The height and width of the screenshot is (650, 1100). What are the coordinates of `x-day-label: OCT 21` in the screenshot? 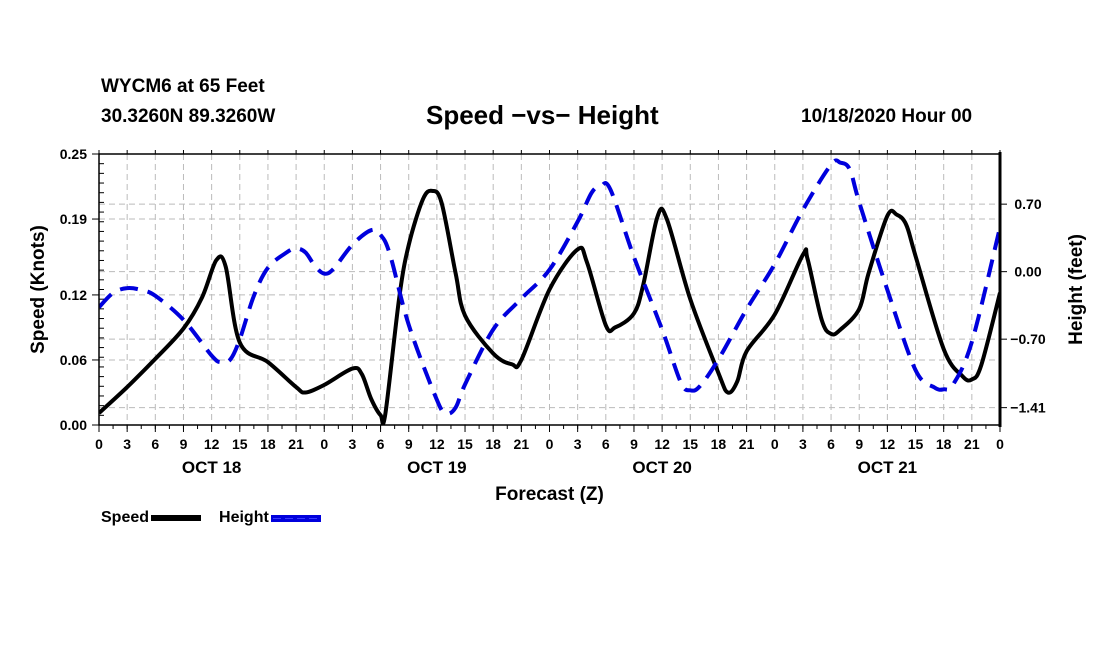 It's located at (888, 467).